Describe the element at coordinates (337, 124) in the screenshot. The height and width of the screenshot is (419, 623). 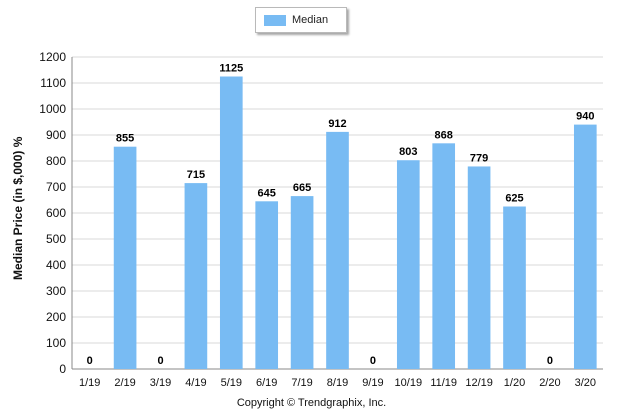
I see `data-label: 912` at that location.